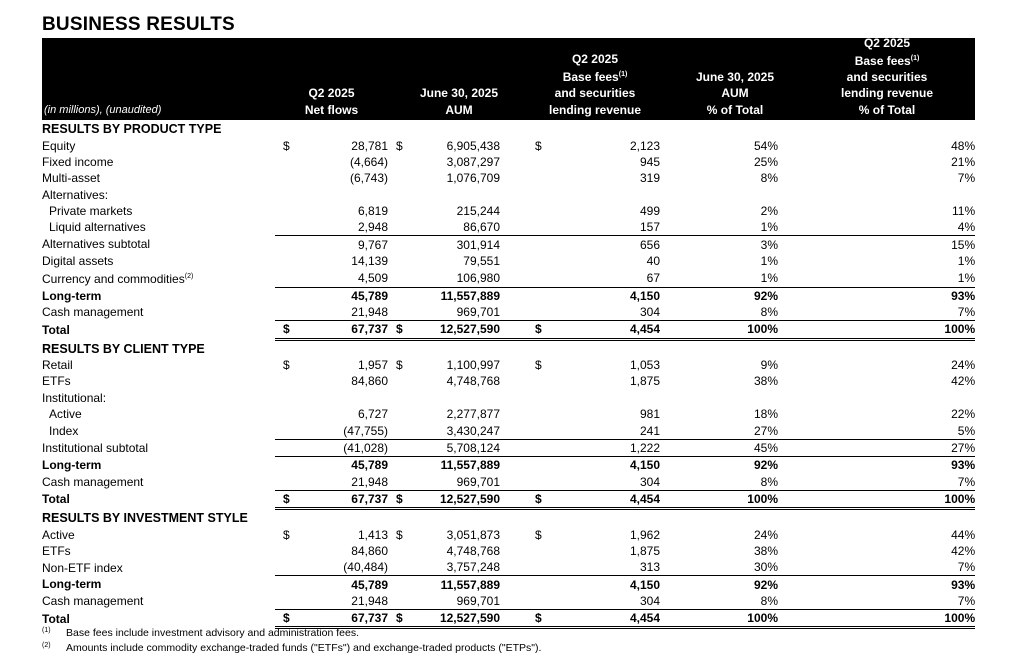  What do you see at coordinates (877, 619) in the screenshot?
I see `fees-pct-cell: 100%` at bounding box center [877, 619].